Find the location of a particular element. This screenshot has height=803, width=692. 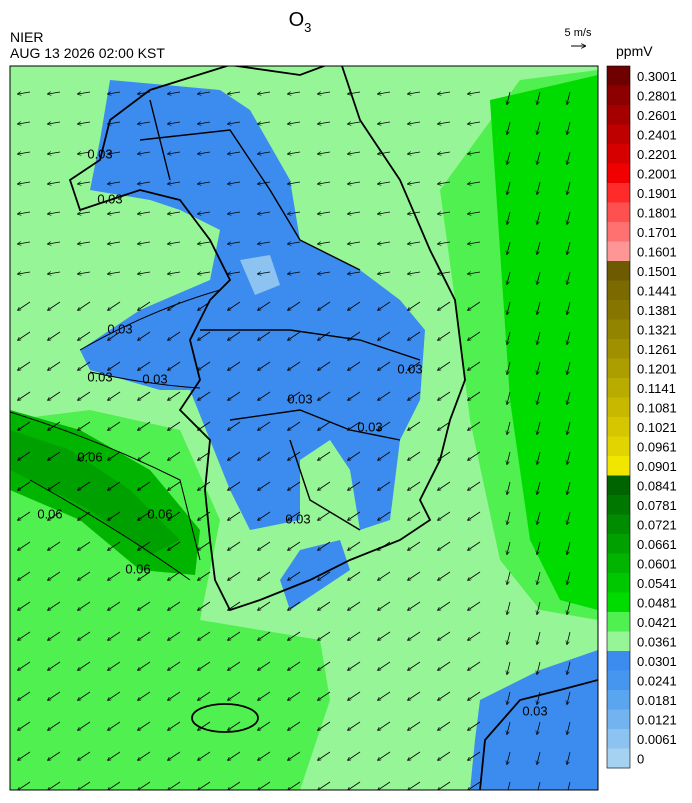

title-main: O is located at coordinates (297, 20).